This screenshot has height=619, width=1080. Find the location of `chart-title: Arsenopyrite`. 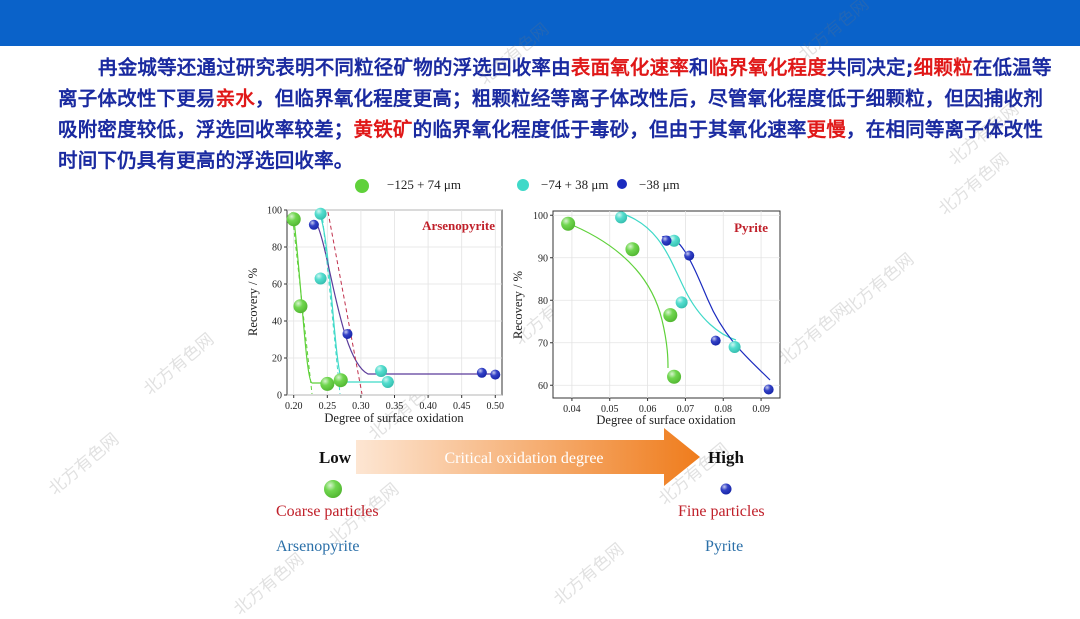

chart-title: Arsenopyrite is located at coordinates (458, 225).